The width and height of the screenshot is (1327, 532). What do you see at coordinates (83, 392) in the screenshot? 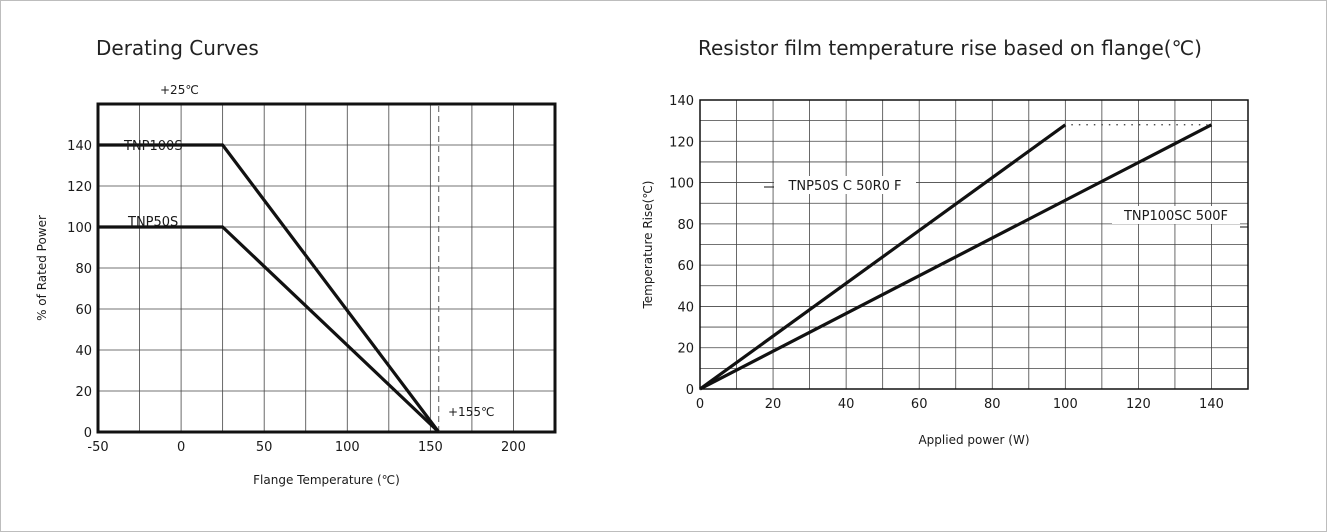
I see `chart1-y-tick-label: 20` at bounding box center [83, 392].